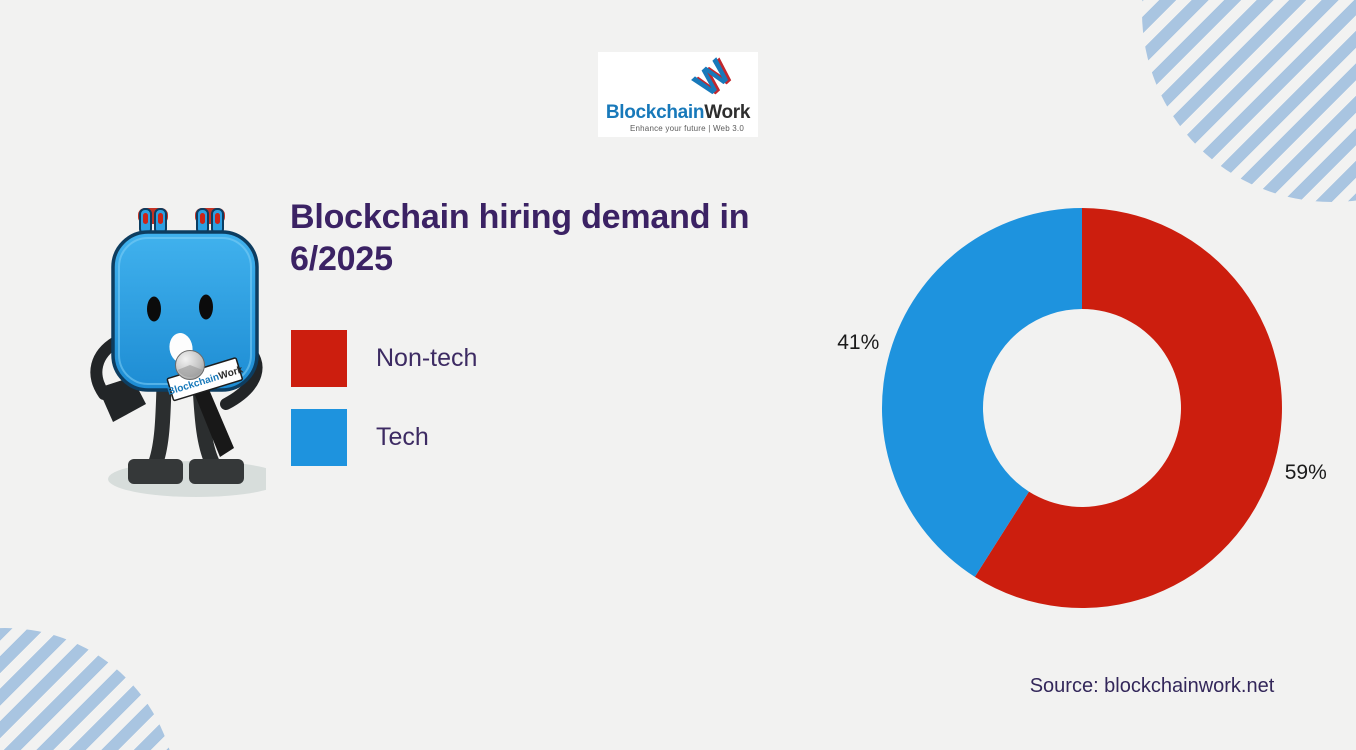 The height and width of the screenshot is (750, 1356). What do you see at coordinates (190, 371) in the screenshot?
I see `mascot-mic-head-shade` at bounding box center [190, 371].